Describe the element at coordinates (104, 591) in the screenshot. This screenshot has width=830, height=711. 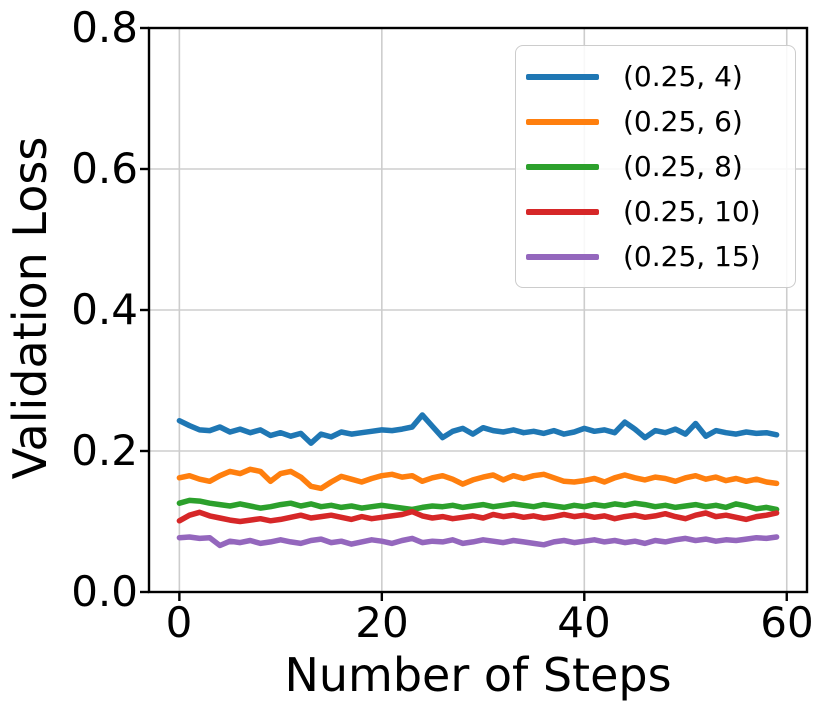
I see `y-tick-label-0.0: 0.0` at that location.